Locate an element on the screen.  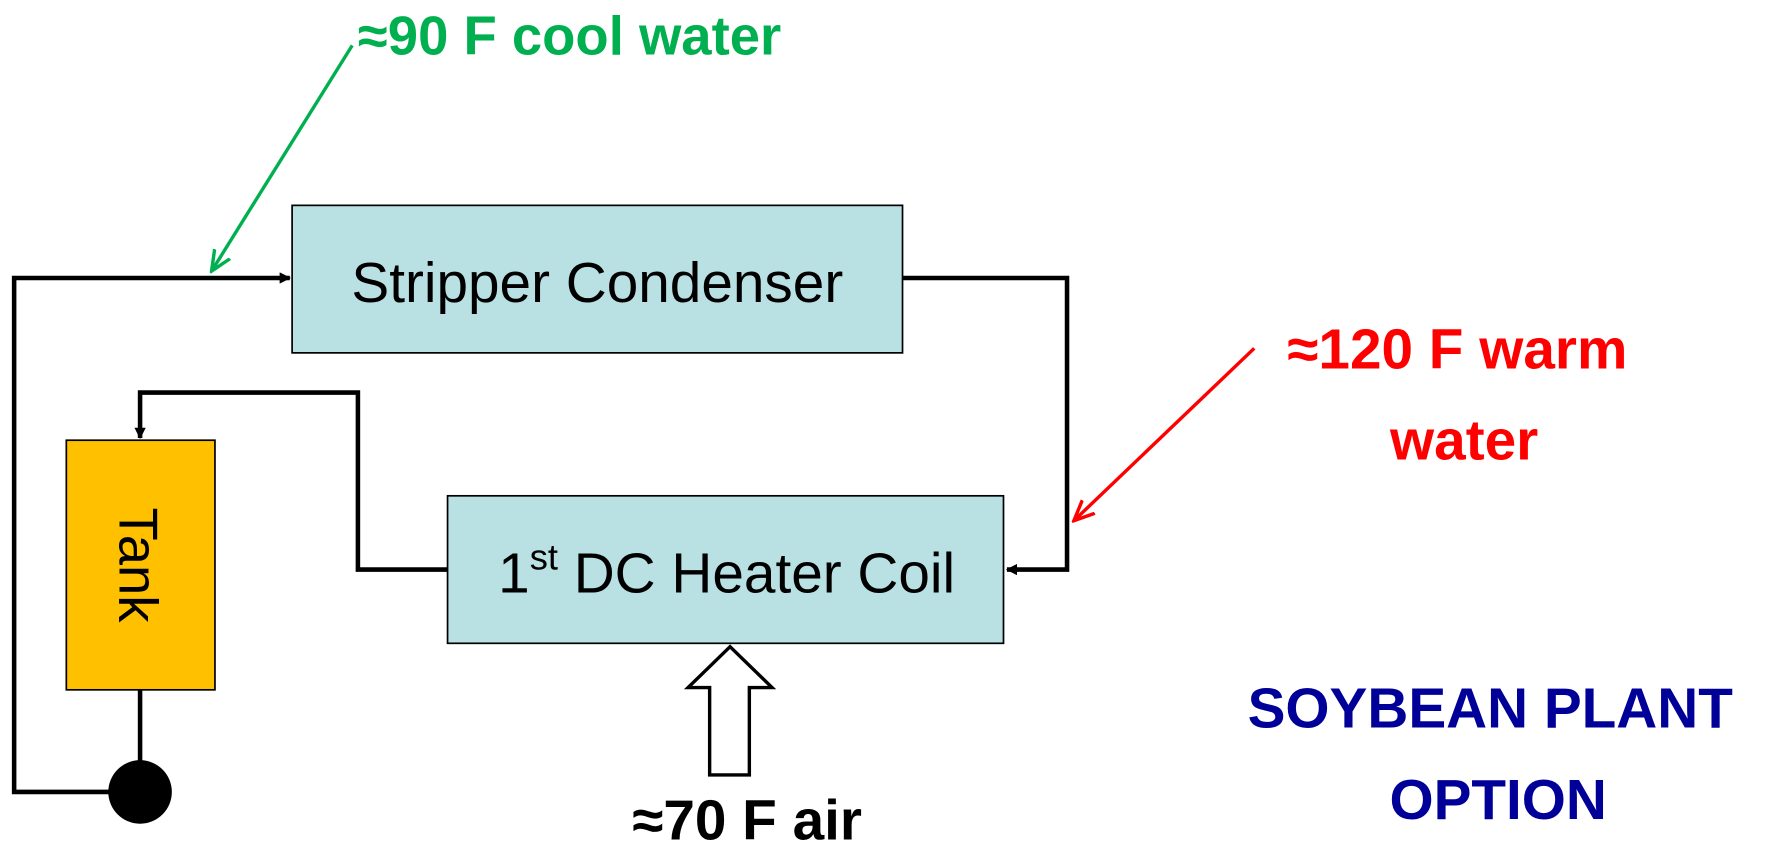
tank-box is located at coordinates (140, 565).